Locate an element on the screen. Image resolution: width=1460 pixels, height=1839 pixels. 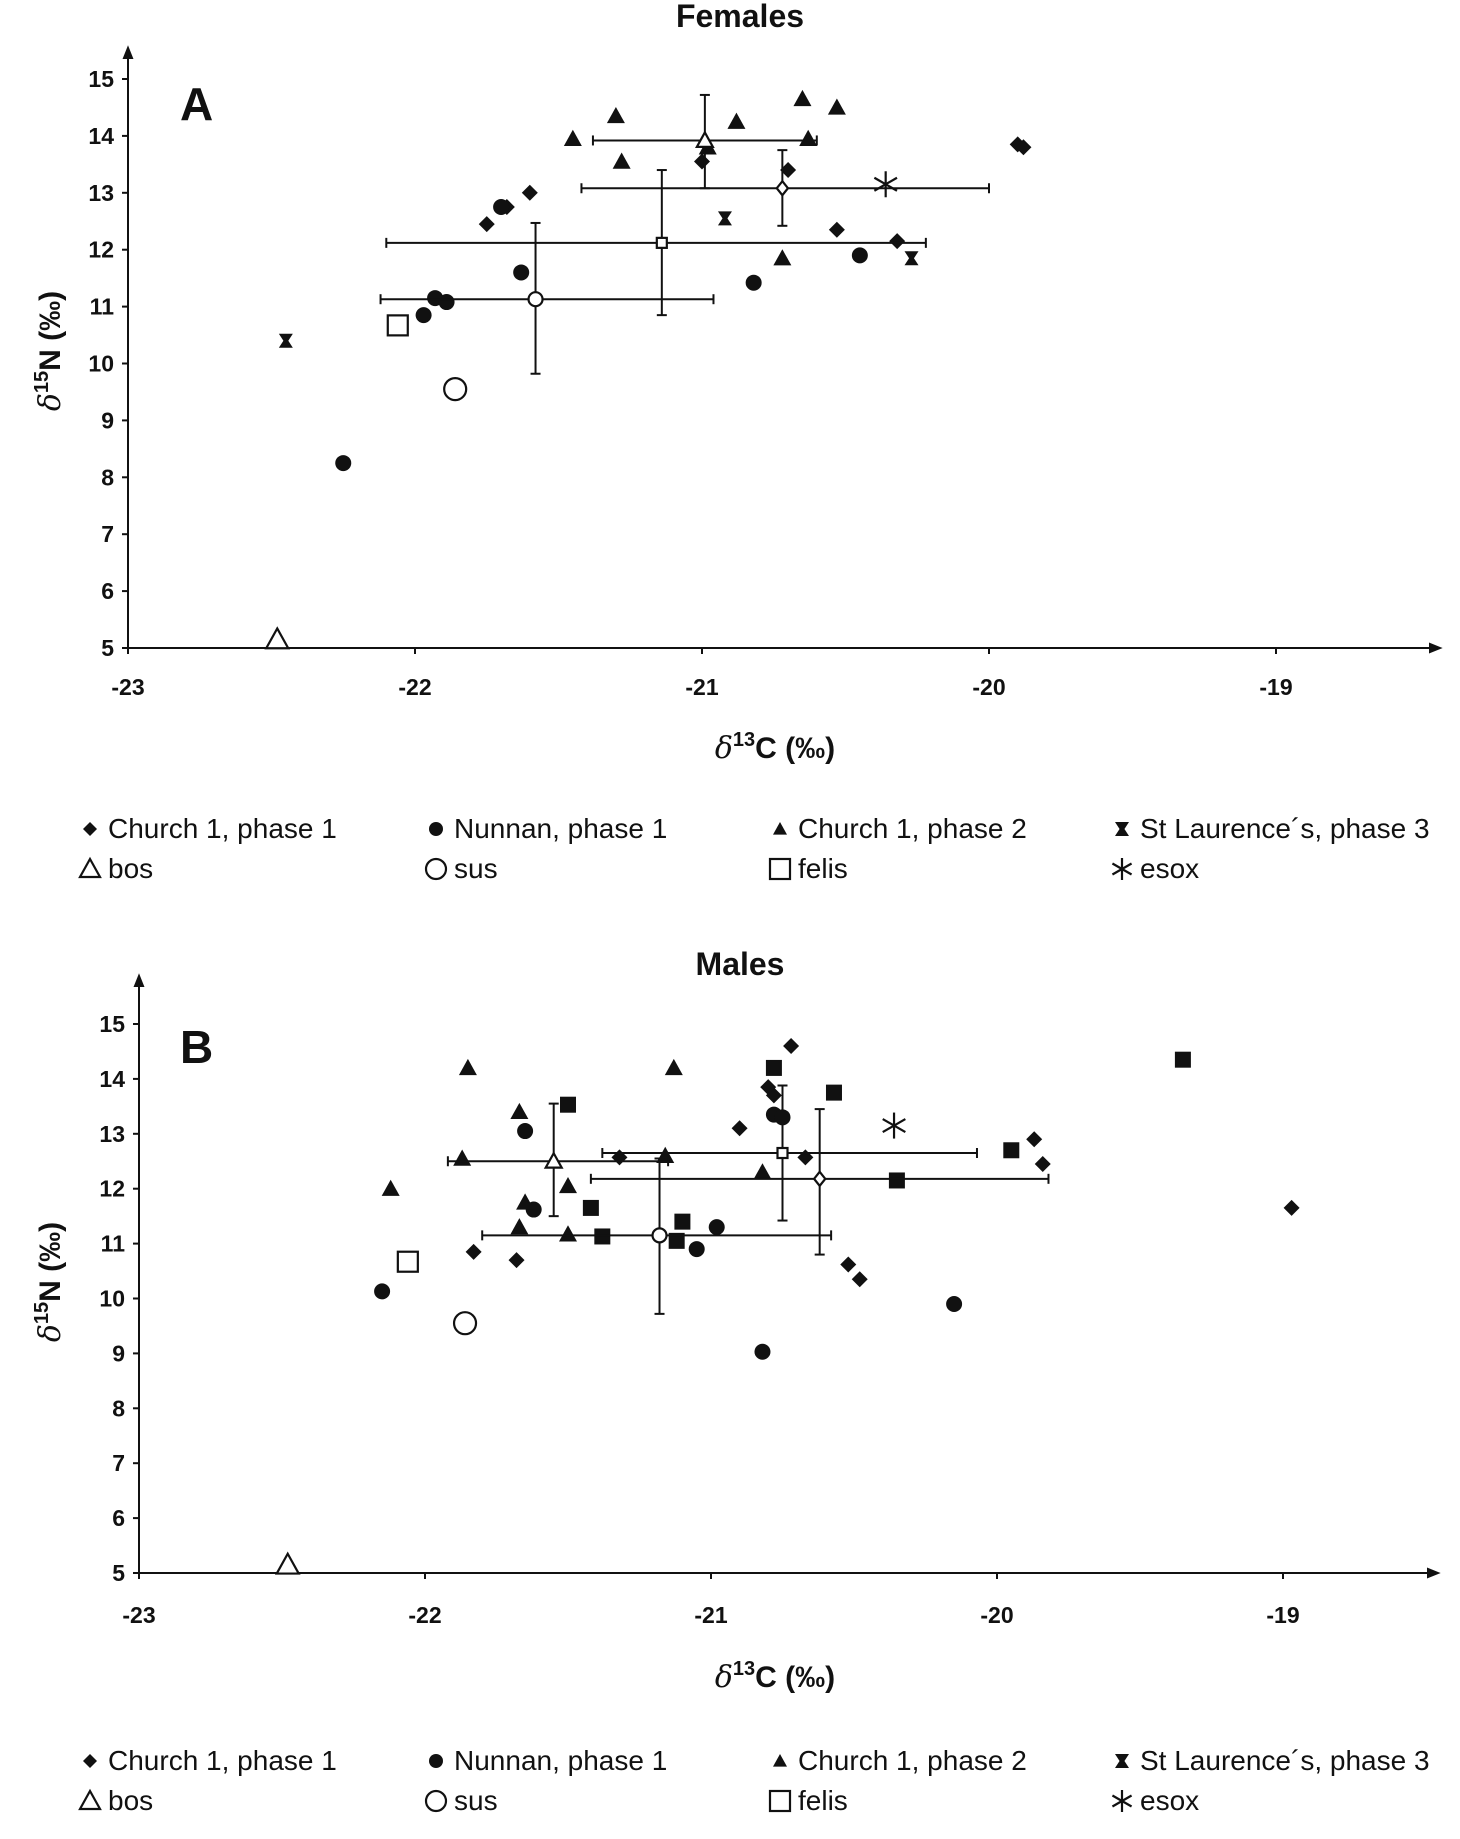
series-felis is located at coordinates (397, 325).